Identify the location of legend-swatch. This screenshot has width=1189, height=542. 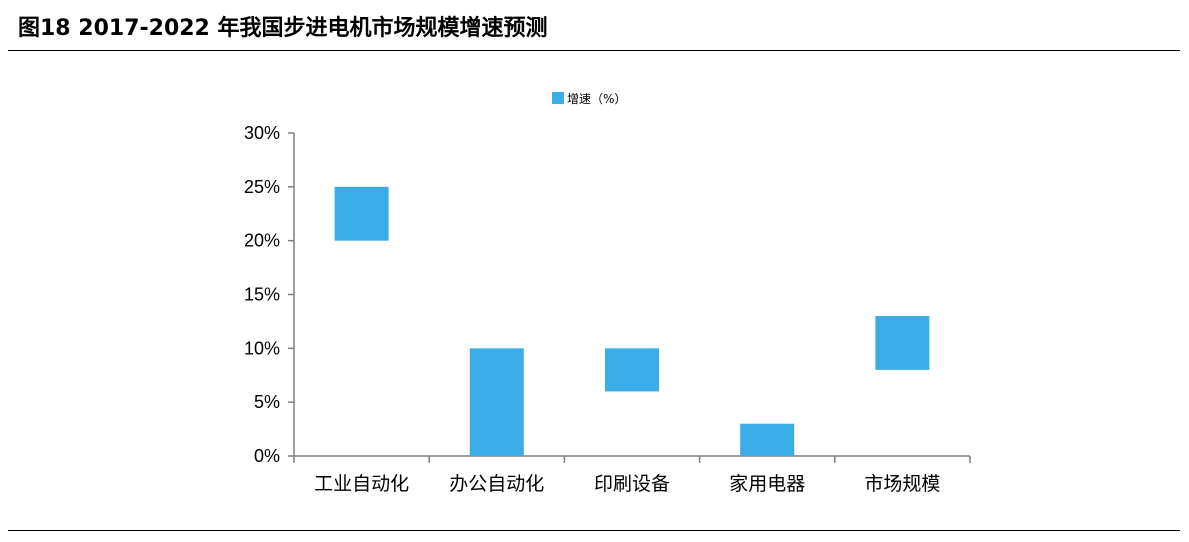
(558, 98).